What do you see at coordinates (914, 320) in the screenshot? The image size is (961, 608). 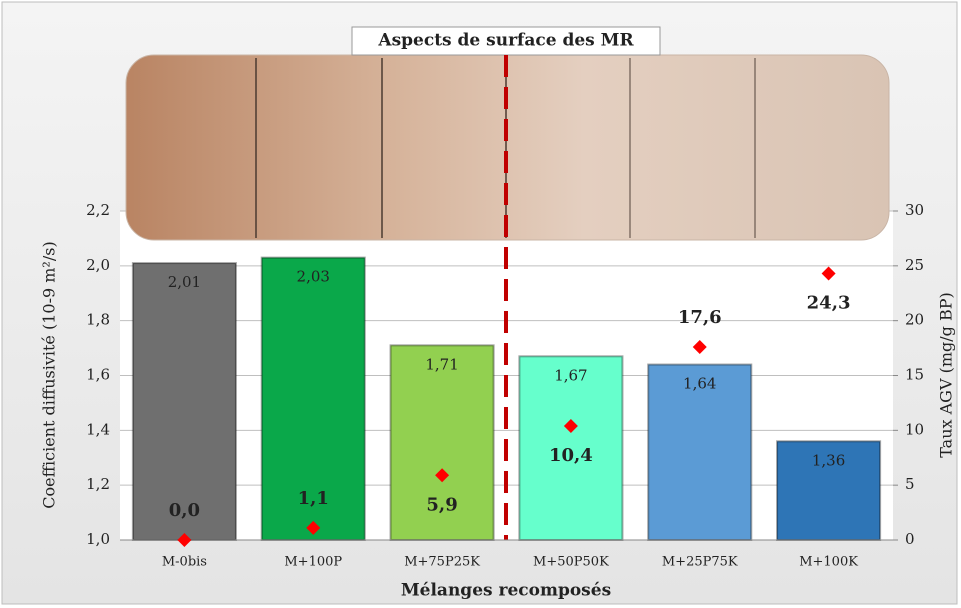 I see `y2-tick-label: 20` at bounding box center [914, 320].